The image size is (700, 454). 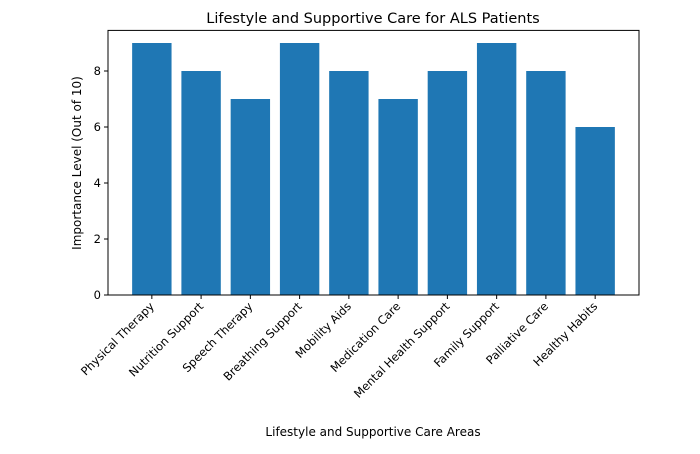 I want to click on y-tick-label: 6, so click(x=97, y=127).